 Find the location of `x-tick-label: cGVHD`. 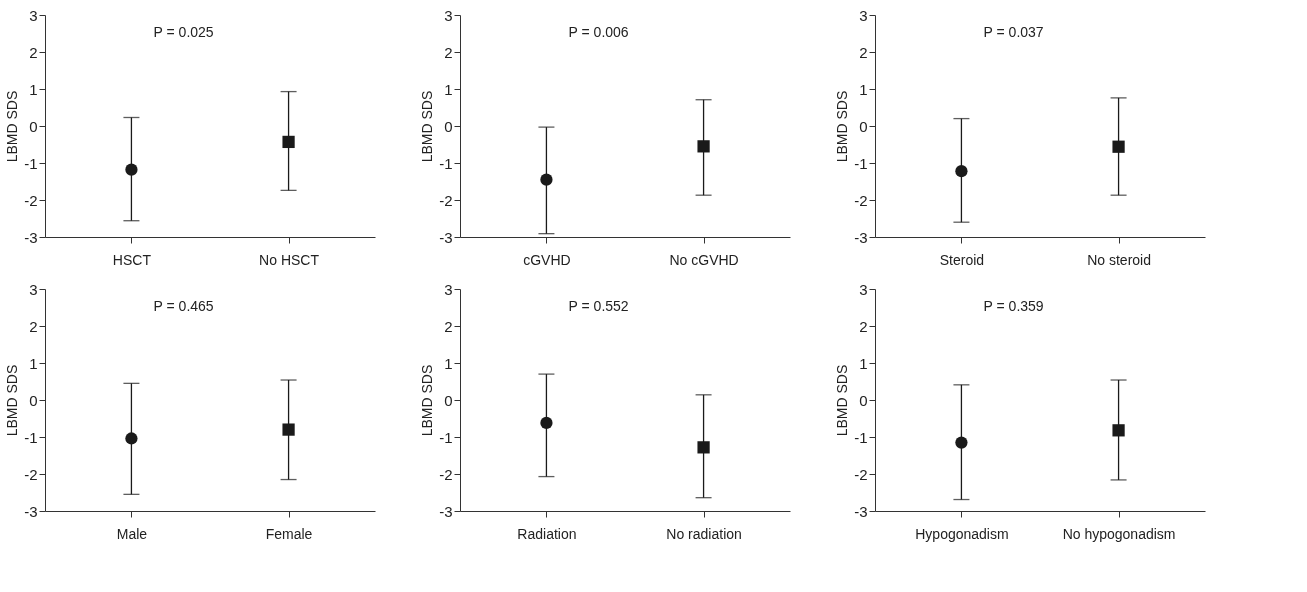

x-tick-label: cGVHD is located at coordinates (547, 259).